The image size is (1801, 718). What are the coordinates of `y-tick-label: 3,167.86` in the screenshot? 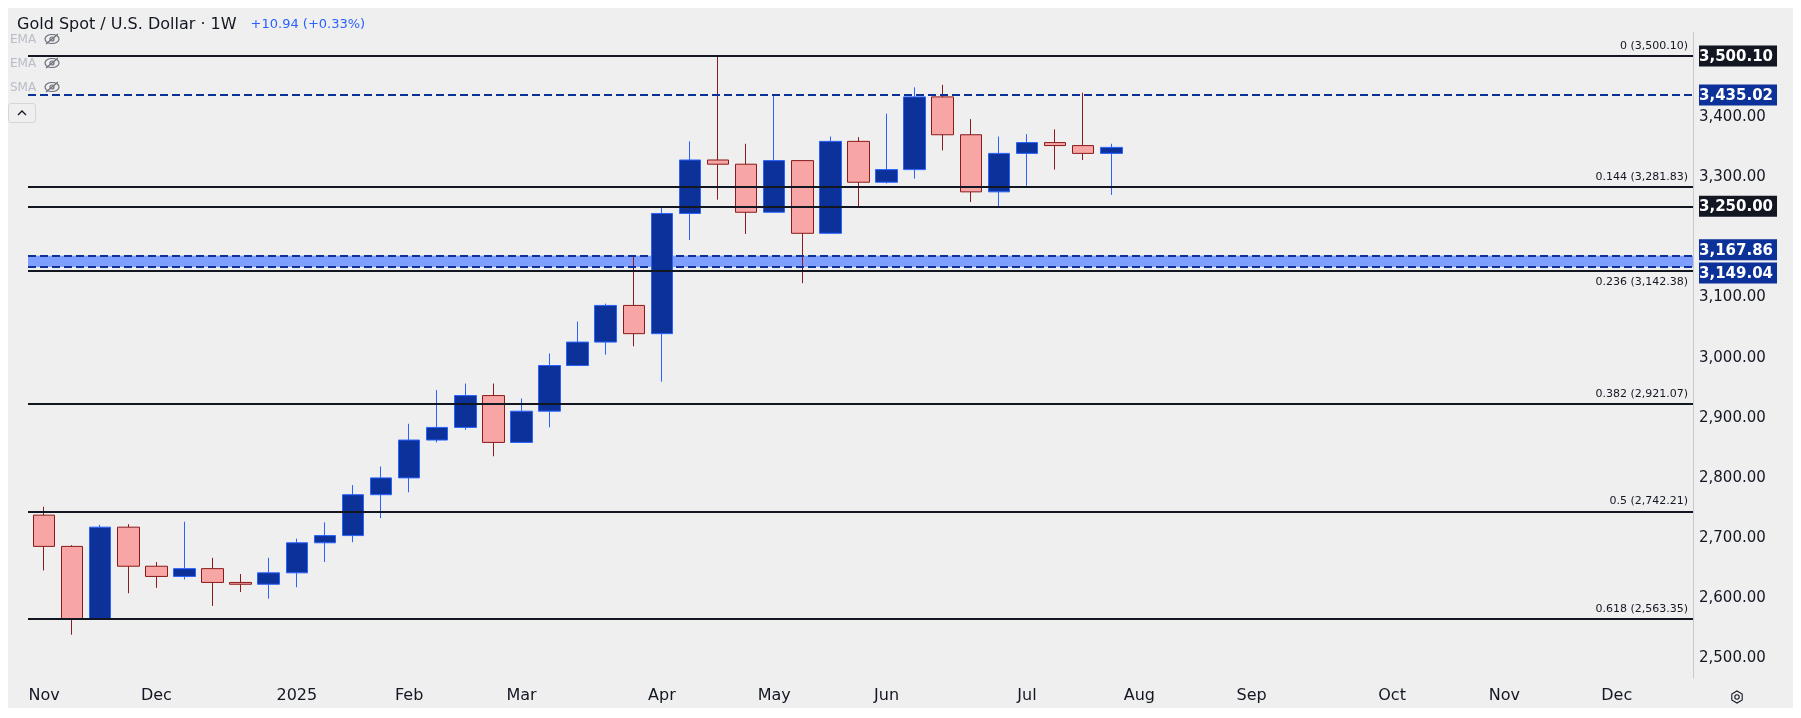 It's located at (1736, 249).